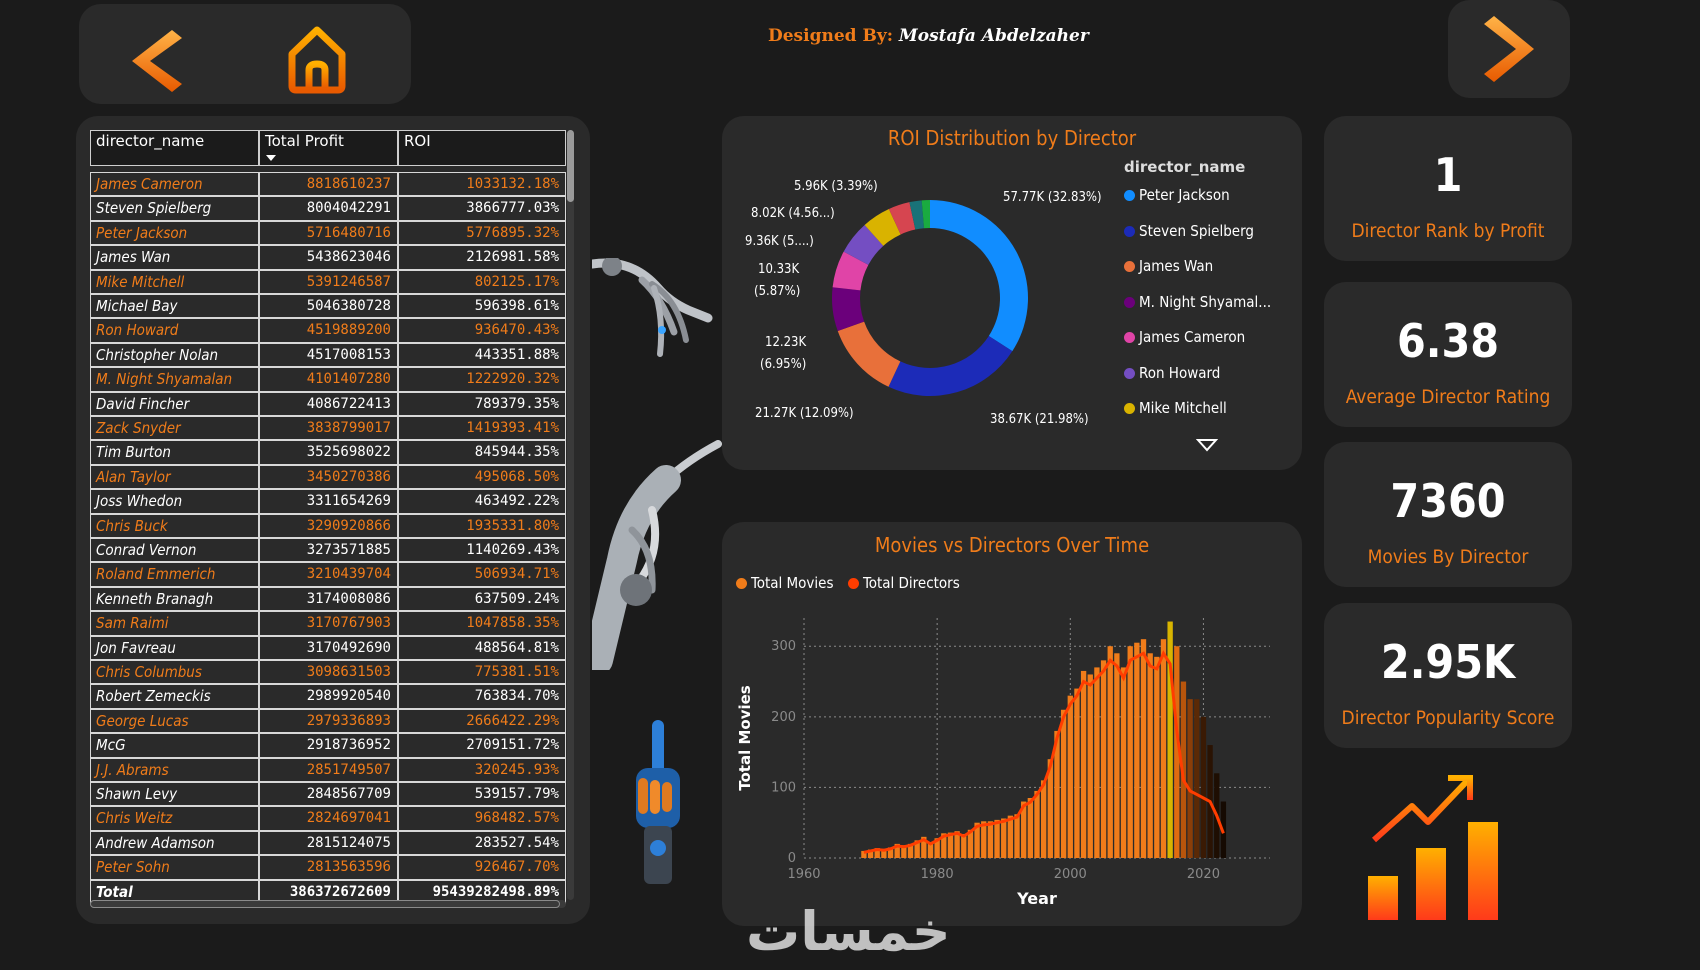 Image resolution: width=1700 pixels, height=970 pixels. What do you see at coordinates (271, 158) in the screenshot?
I see `sort-descending-icon` at bounding box center [271, 158].